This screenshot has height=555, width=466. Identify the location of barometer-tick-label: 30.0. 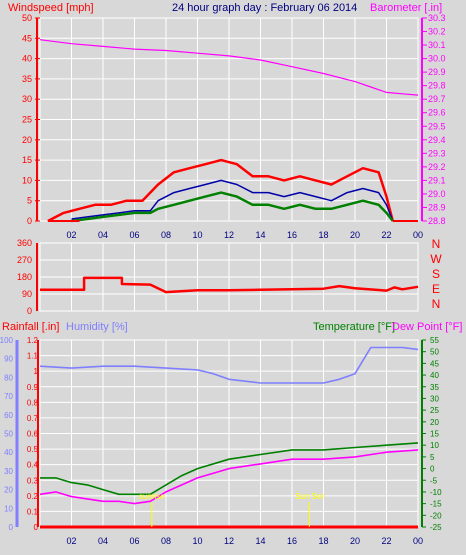
(437, 59).